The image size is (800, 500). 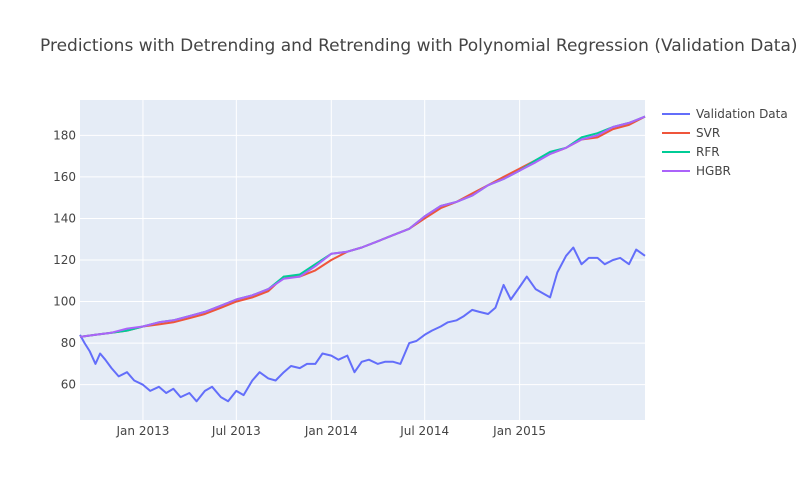 What do you see at coordinates (713, 171) in the screenshot?
I see `legend-label-hgbr: HGBR` at bounding box center [713, 171].